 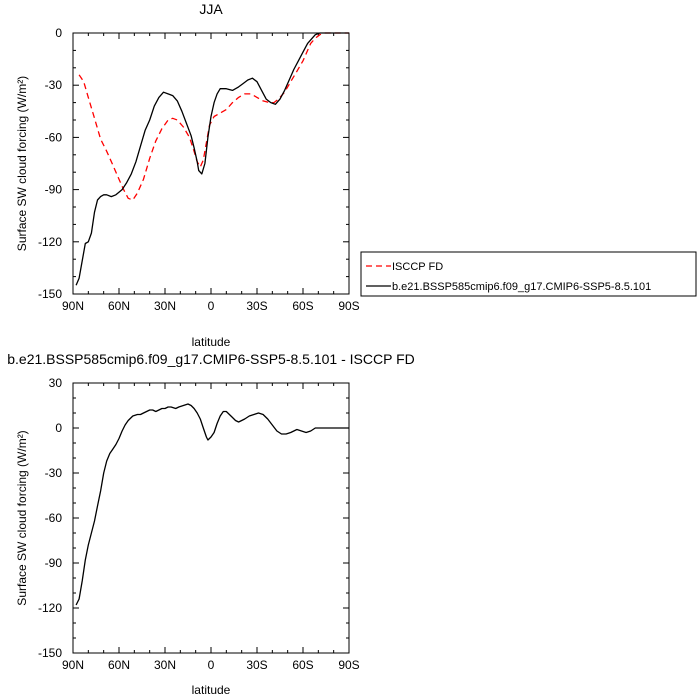 I want to click on top-series-group, so click(x=212, y=159).